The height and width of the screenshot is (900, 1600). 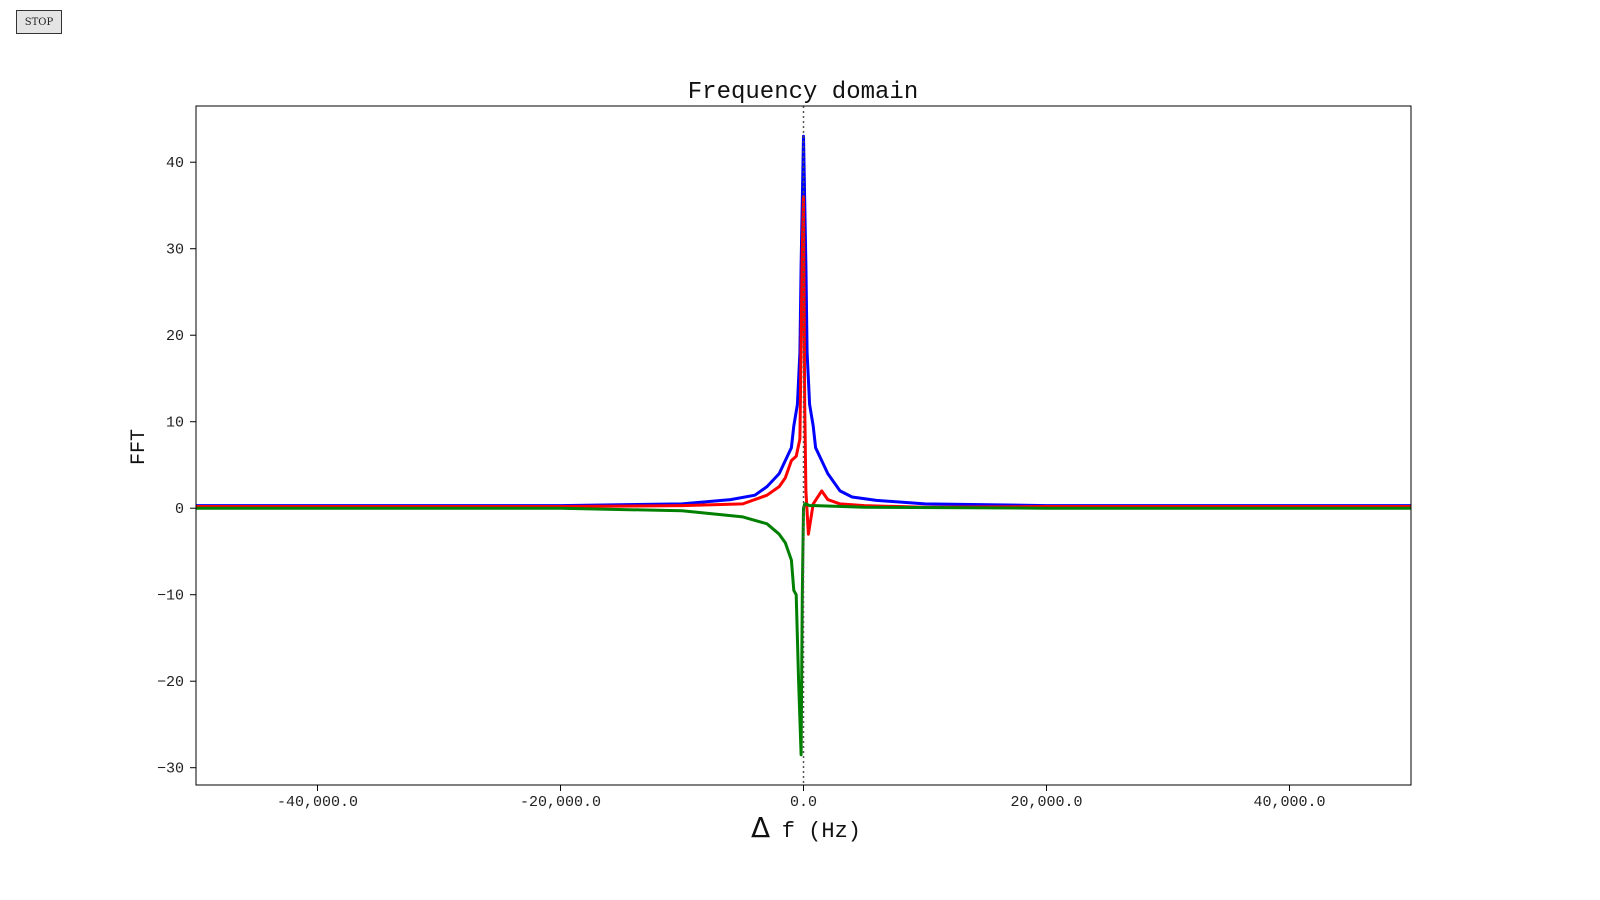 I want to click on x-tick-label: -20,000.0, so click(x=560, y=802).